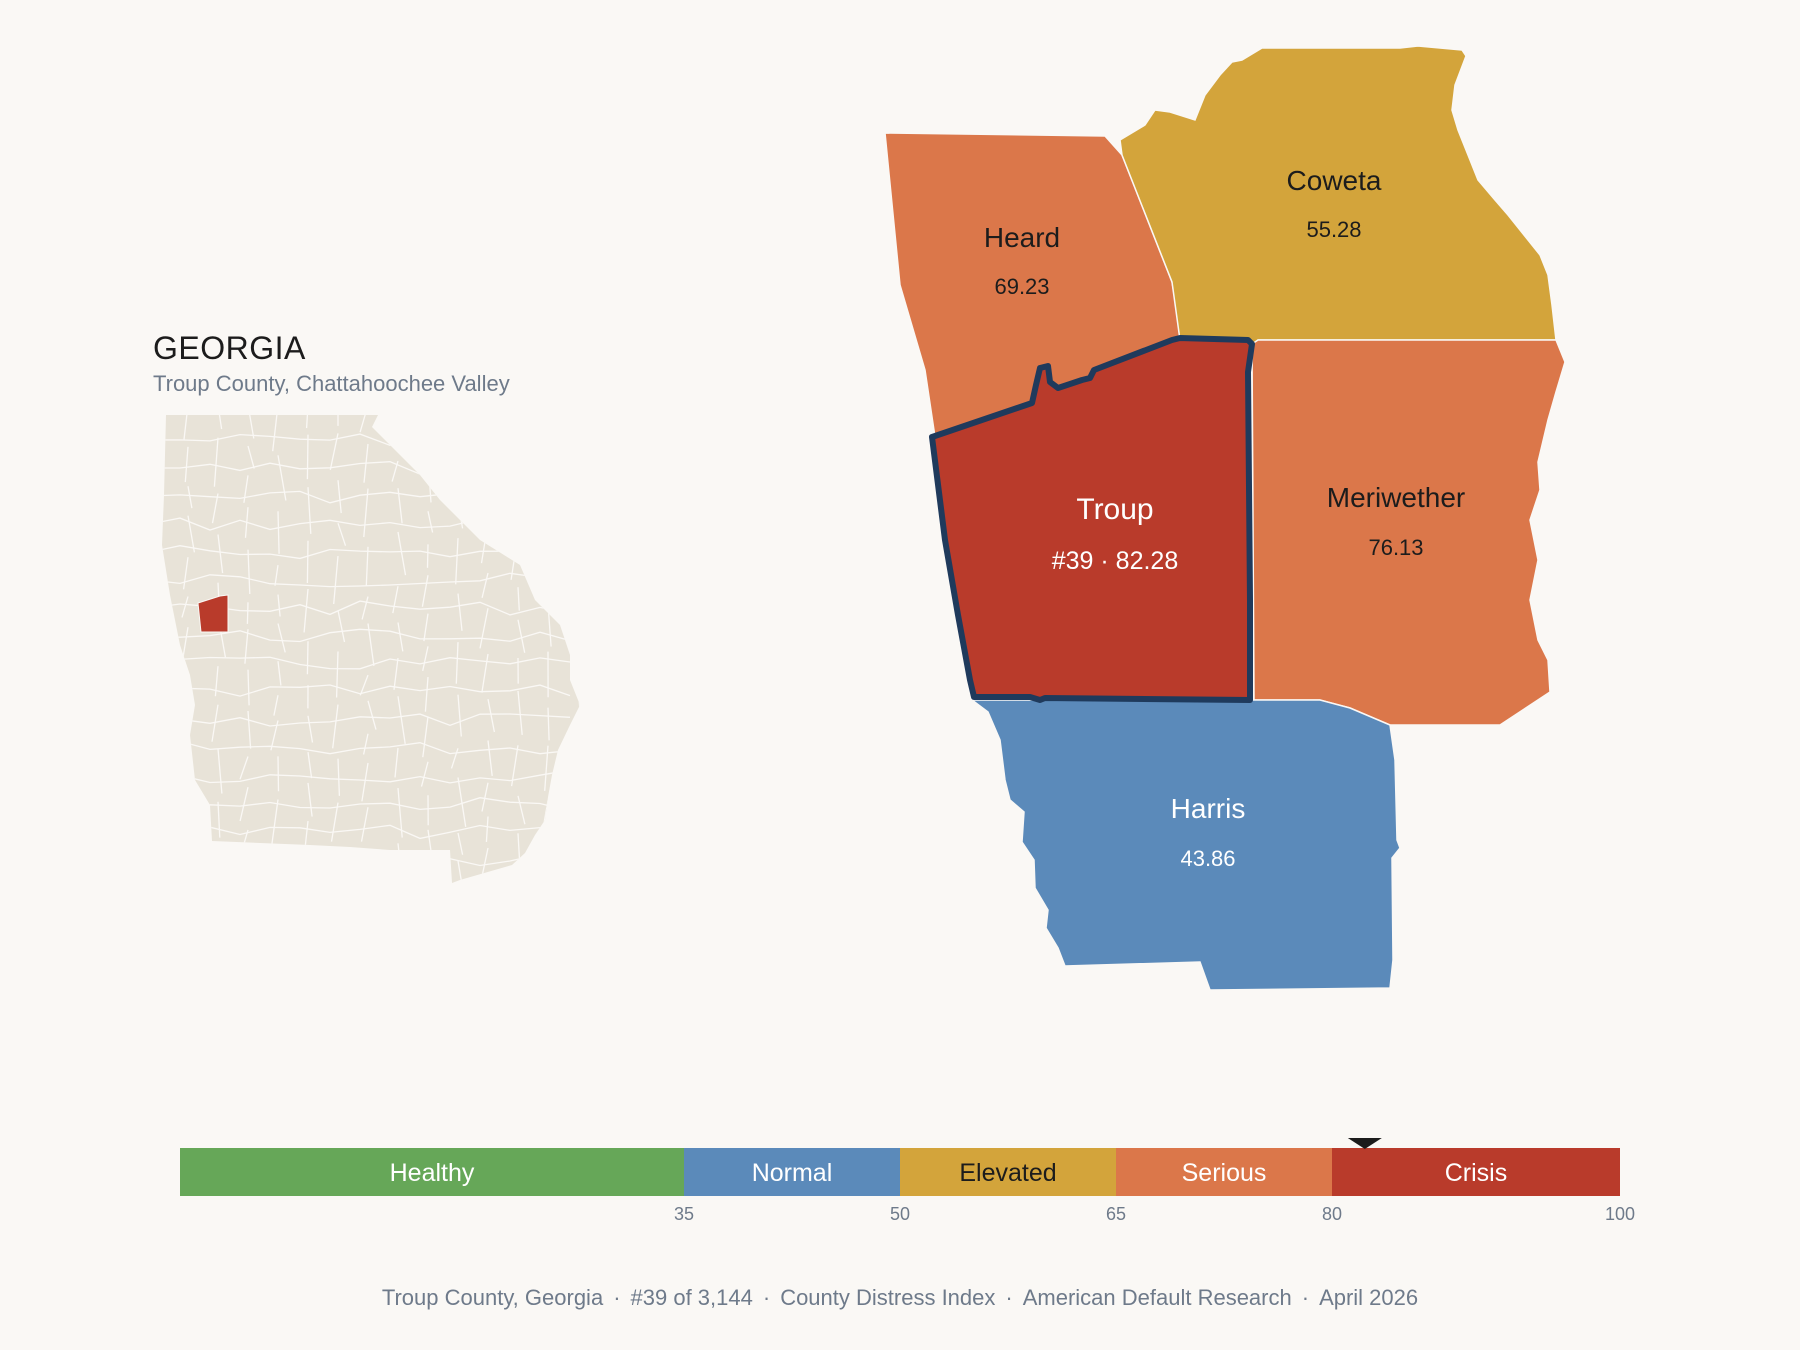 This screenshot has width=1800, height=1350. What do you see at coordinates (1395, 547) in the screenshot?
I see `county-value-meriwether: 76.13` at bounding box center [1395, 547].